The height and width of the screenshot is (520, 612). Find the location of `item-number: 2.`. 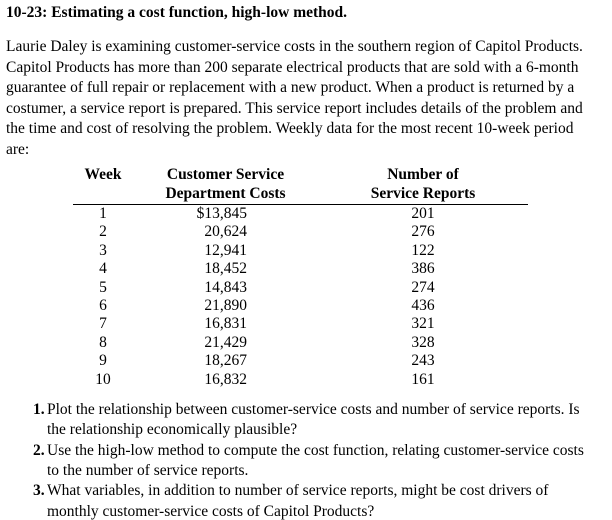

item-number: 2. is located at coordinates (39, 450).